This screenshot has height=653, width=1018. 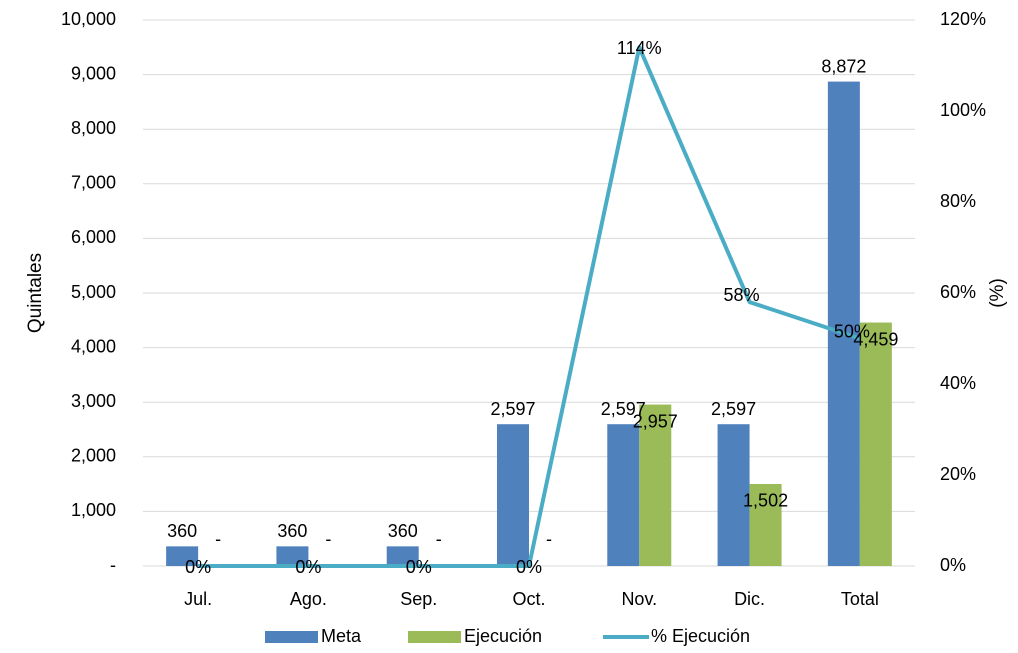 I want to click on x-tick-label: Oct., so click(x=528, y=599).